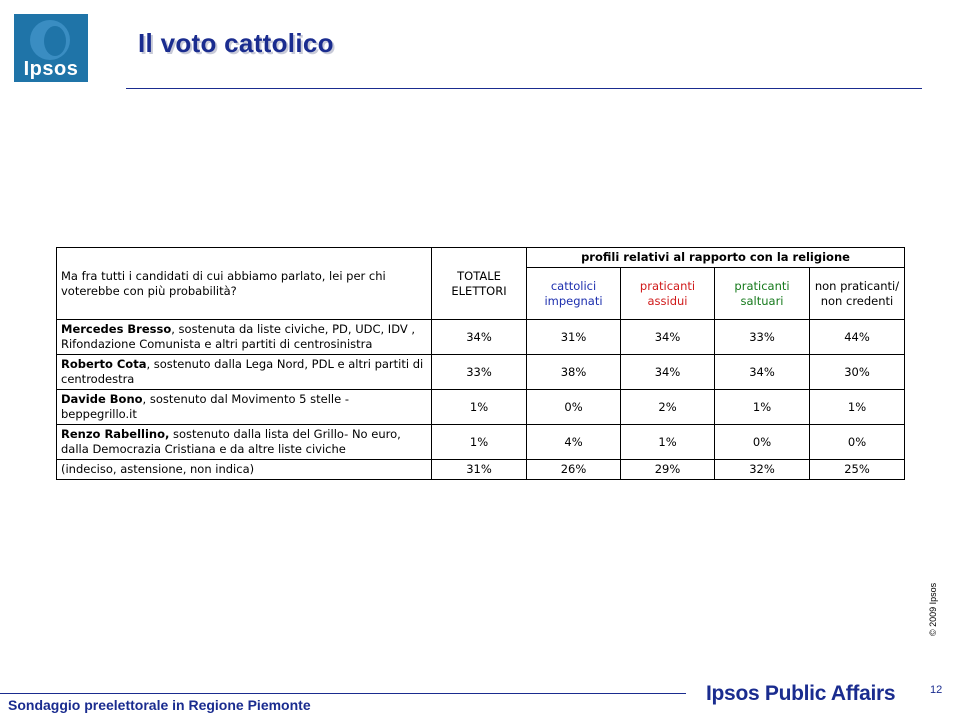 This screenshot has height=720, width=960. What do you see at coordinates (115, 434) in the screenshot?
I see `candidate-name: Renzo Rabellino,` at bounding box center [115, 434].